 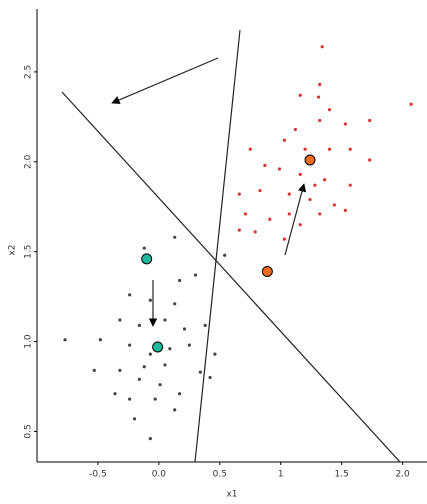 What do you see at coordinates (13, 249) in the screenshot?
I see `y-axis-label: x2` at bounding box center [13, 249].